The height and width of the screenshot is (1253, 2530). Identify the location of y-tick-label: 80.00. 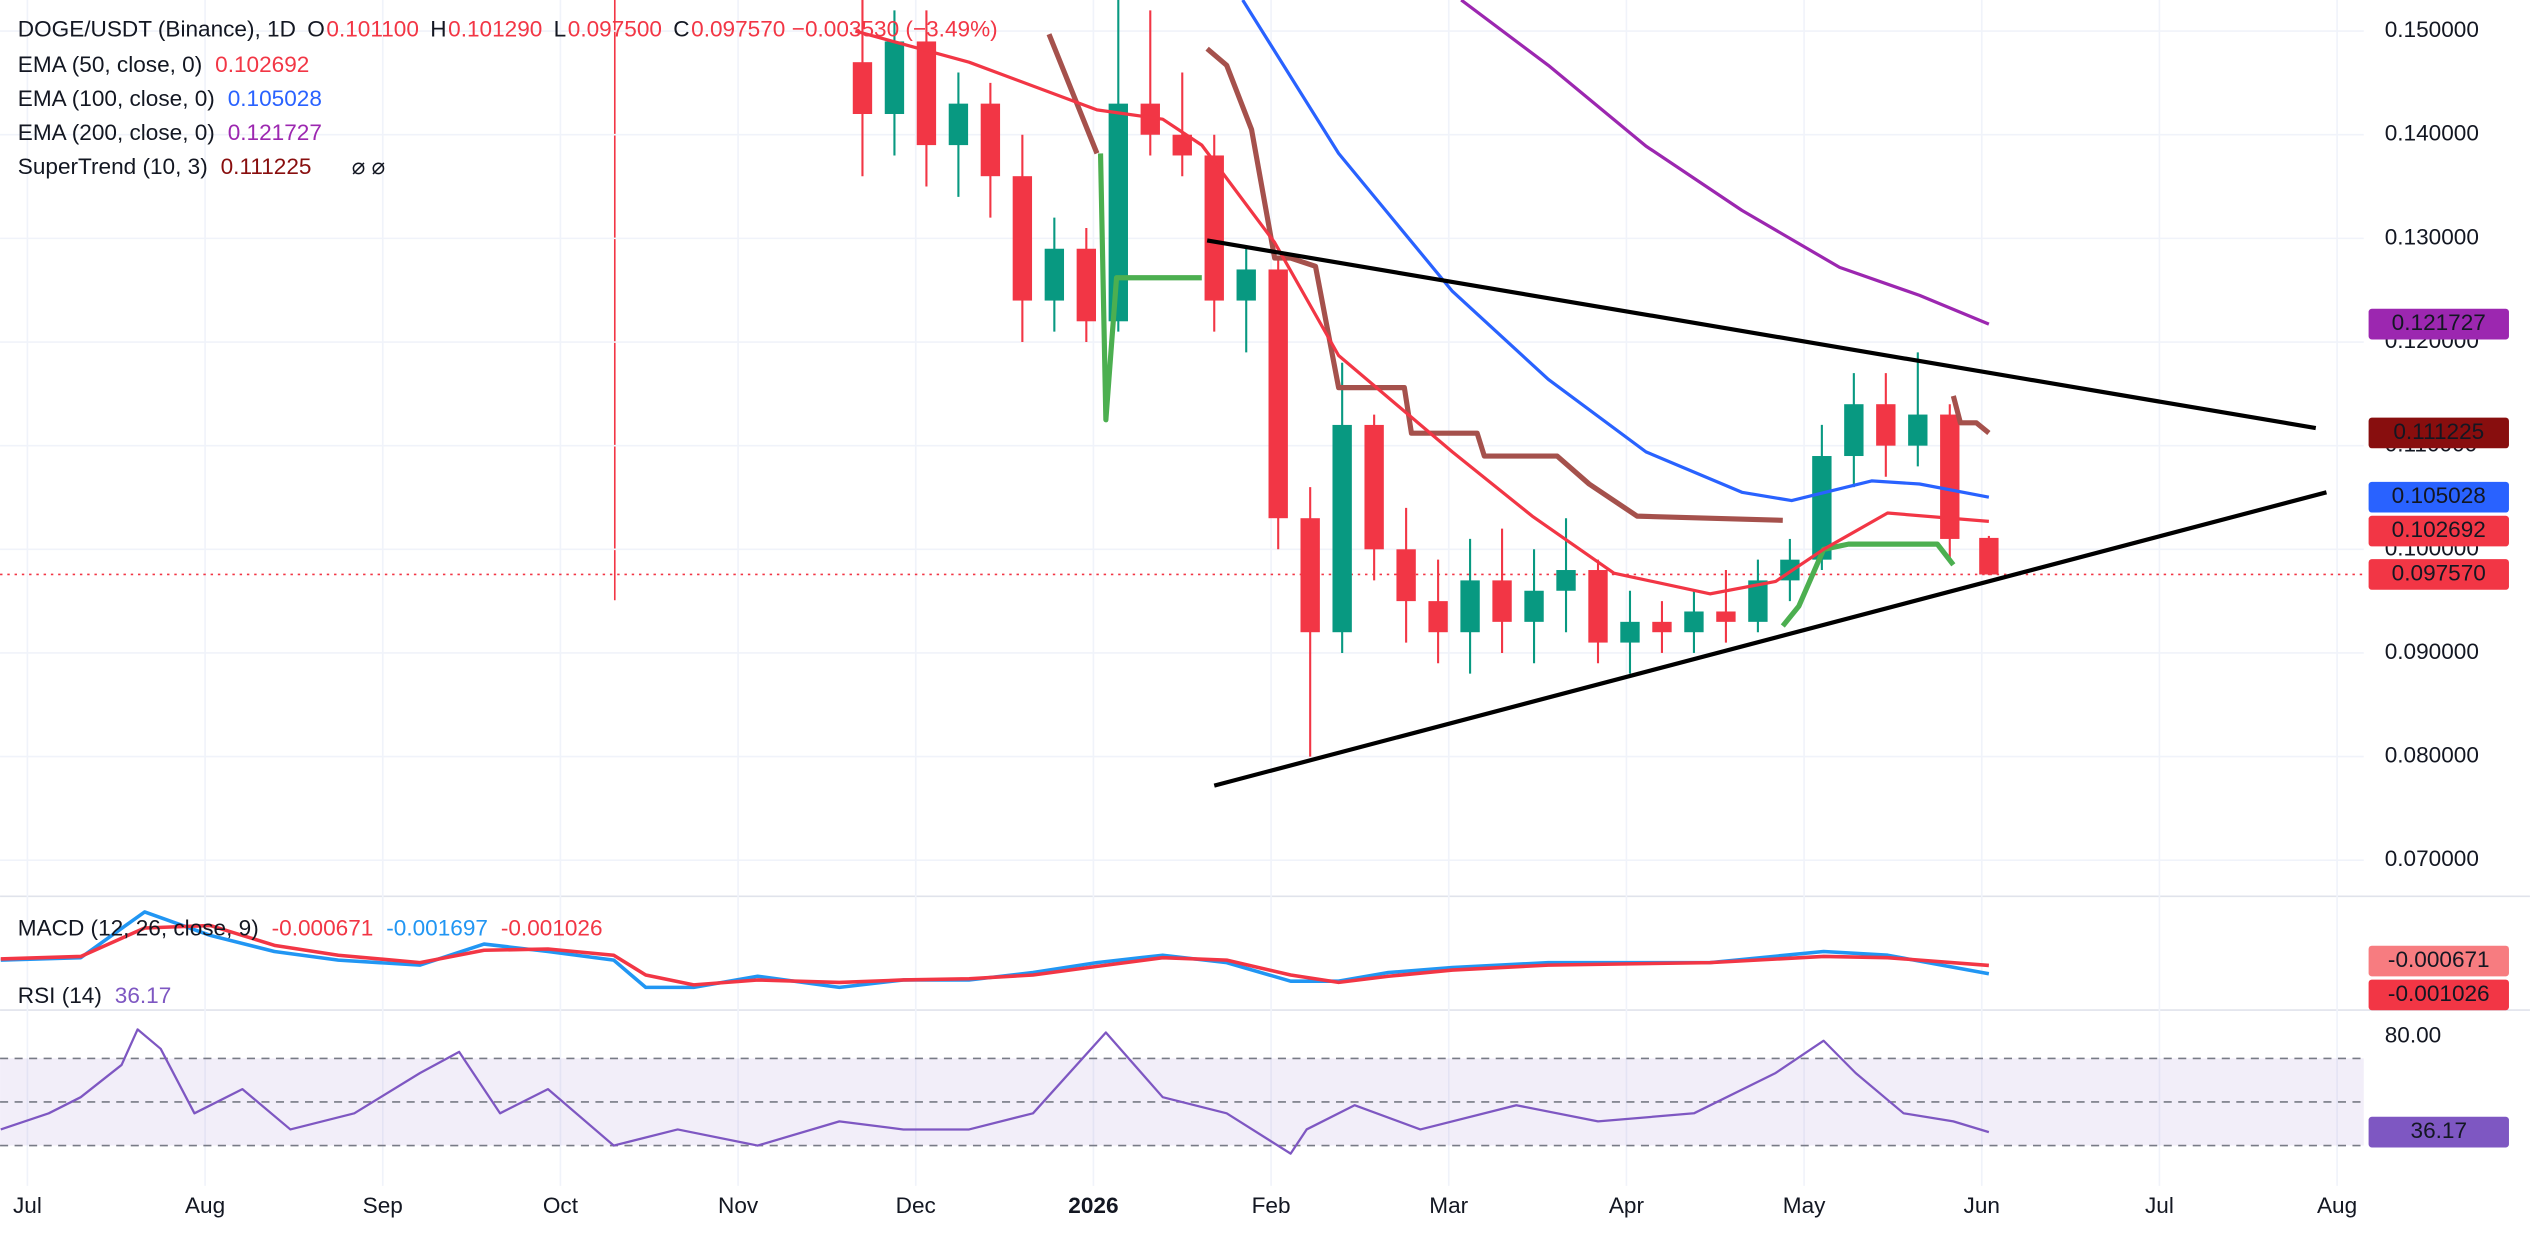
(2413, 1035).